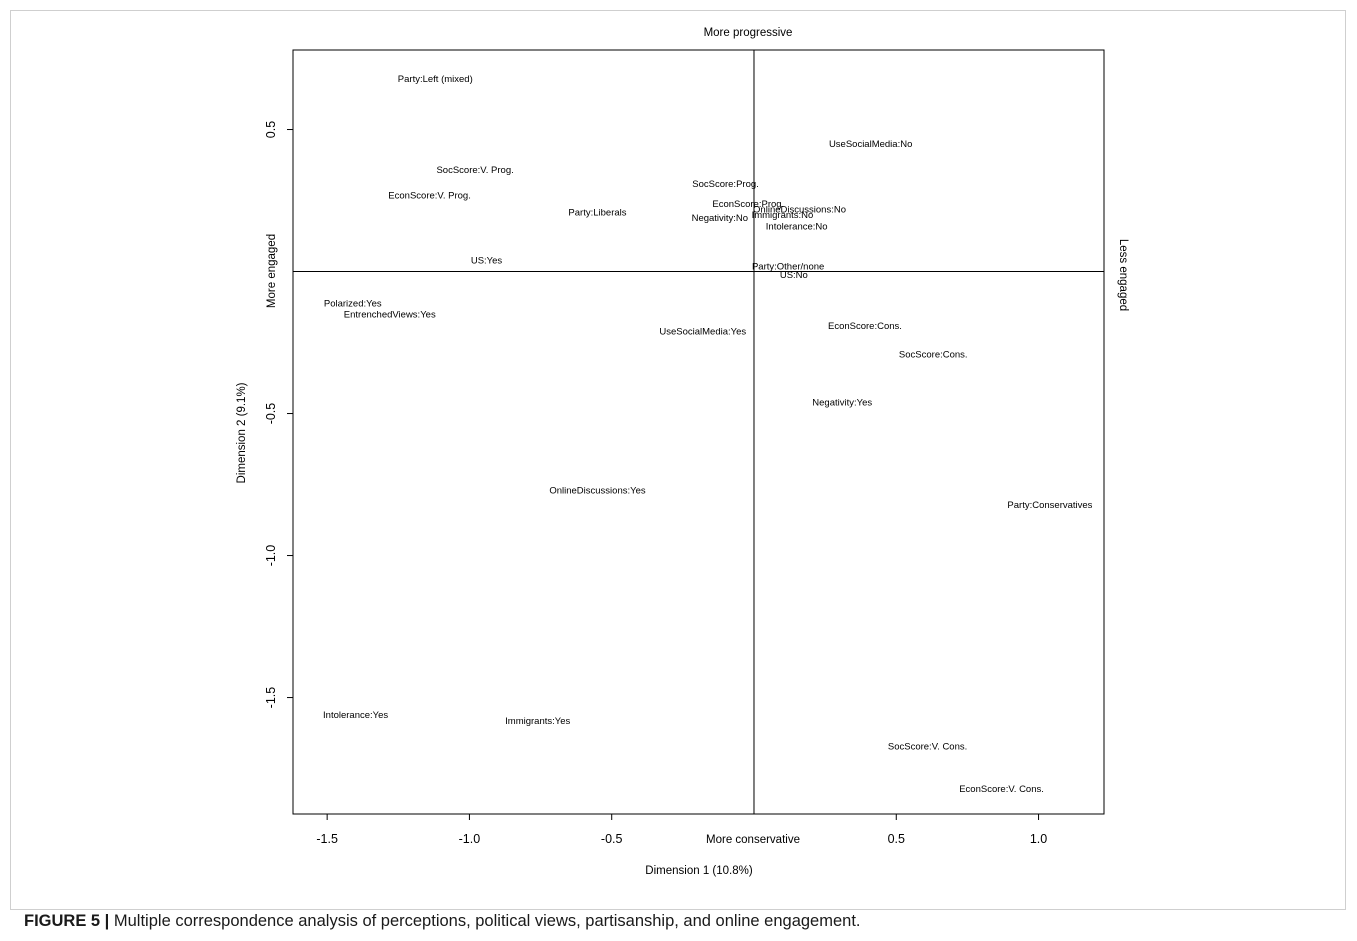 The height and width of the screenshot is (941, 1357). I want to click on point-label: SocScore:V. Cons., so click(927, 746).